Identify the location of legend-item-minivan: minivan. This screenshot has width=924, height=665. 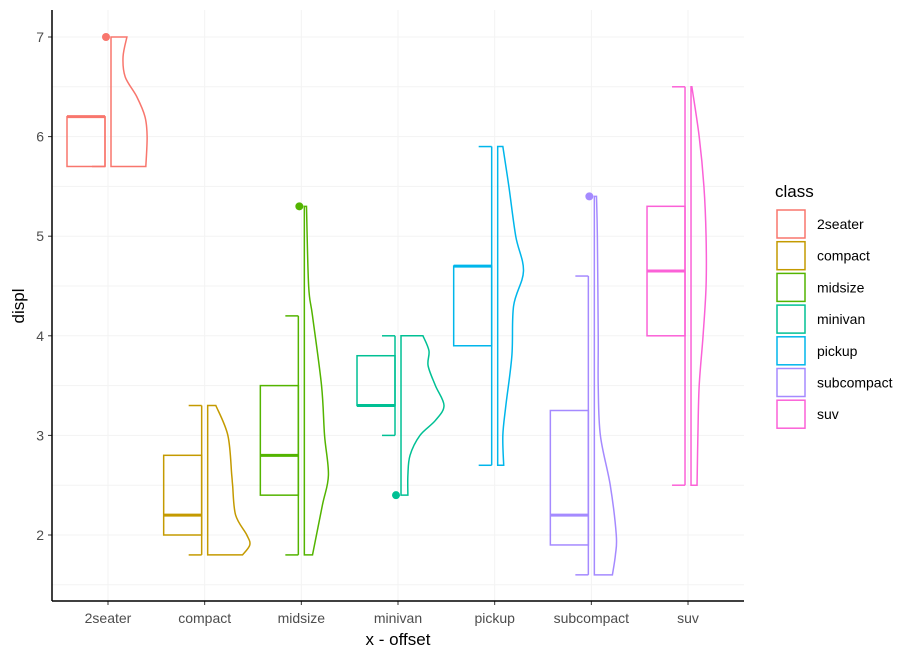
(820, 319).